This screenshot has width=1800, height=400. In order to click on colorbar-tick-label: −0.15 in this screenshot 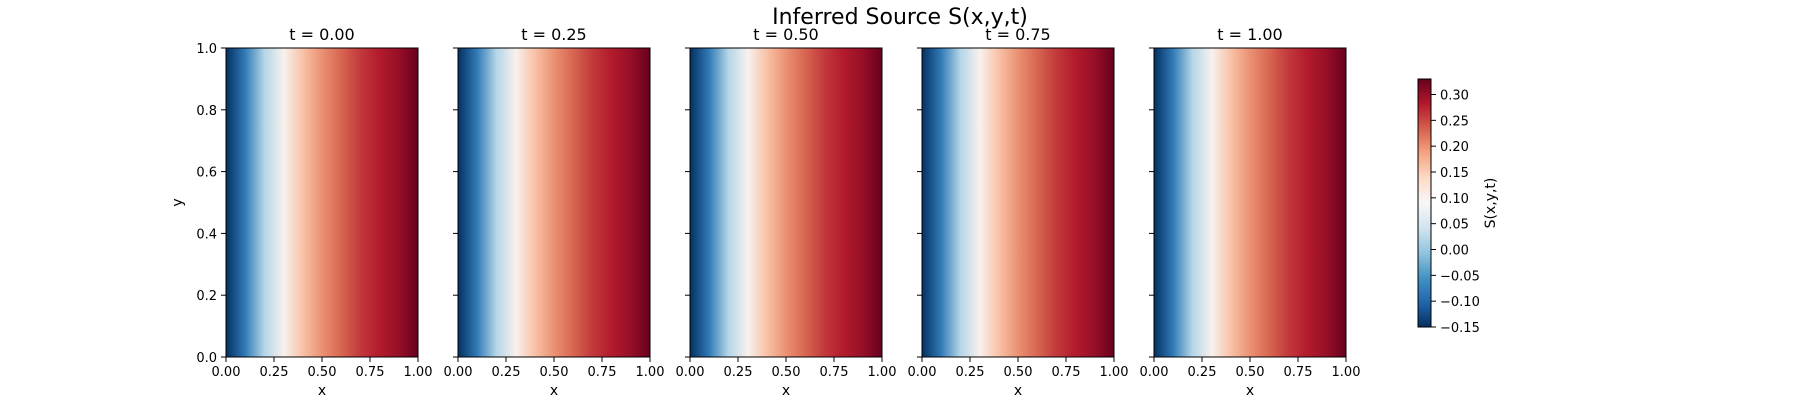, I will do `click(1460, 328)`.